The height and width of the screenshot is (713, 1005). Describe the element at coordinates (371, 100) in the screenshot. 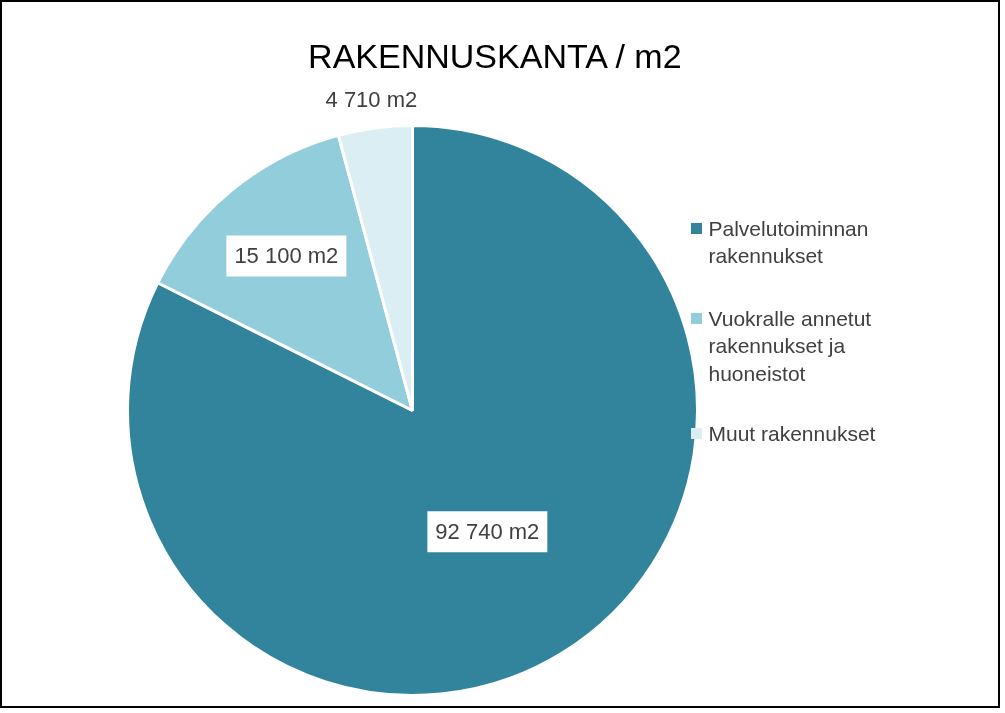

I see `data-label: 4 710 m2` at that location.